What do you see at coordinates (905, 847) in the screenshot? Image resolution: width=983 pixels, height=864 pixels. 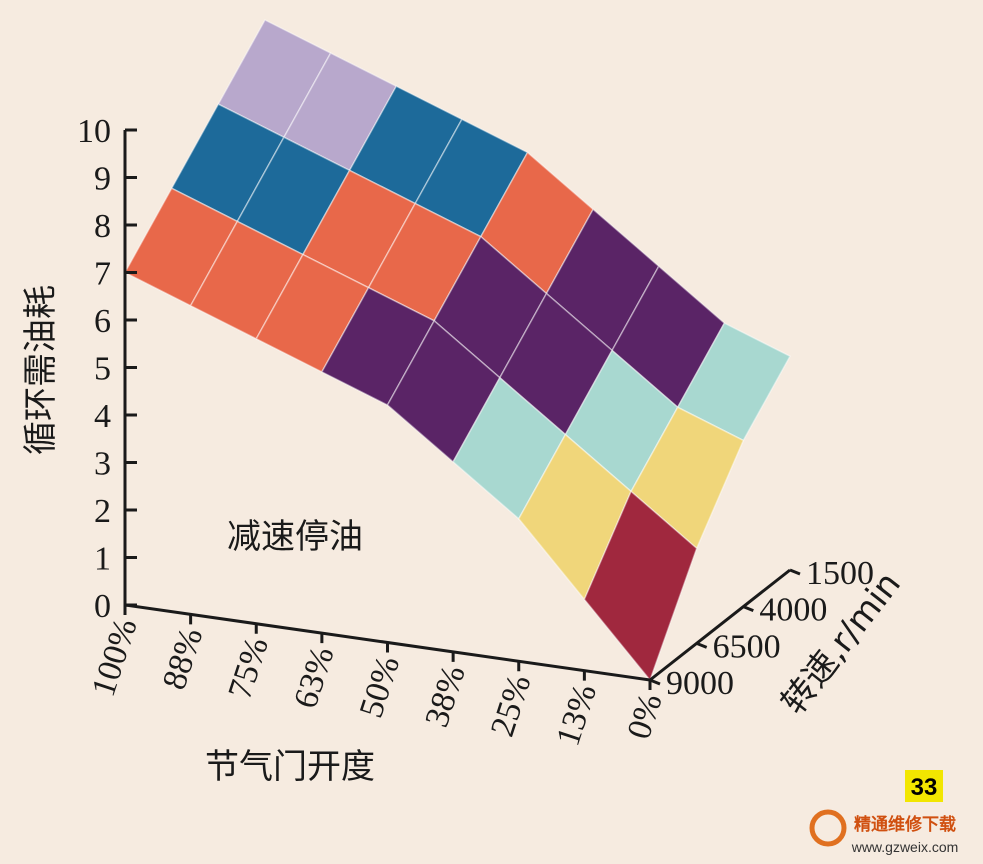 I see `watermark-url: www.gzweix.com` at bounding box center [905, 847].